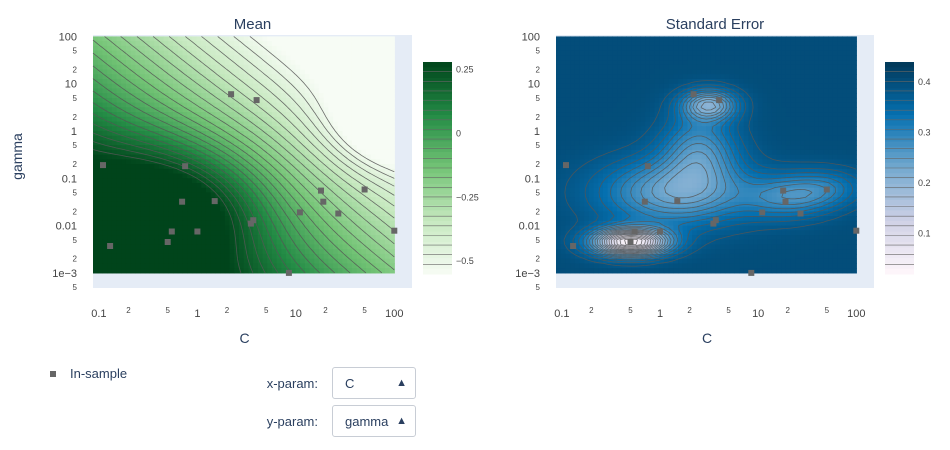  Describe the element at coordinates (179, 203) in the screenshot. I see `contour-line` at that location.